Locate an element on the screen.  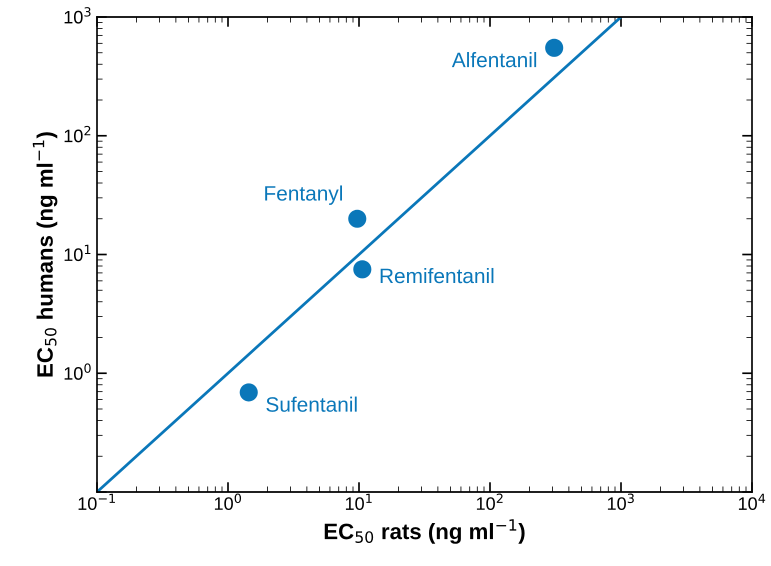
x-tick-label: 10$^{1}$ is located at coordinates (359, 502).